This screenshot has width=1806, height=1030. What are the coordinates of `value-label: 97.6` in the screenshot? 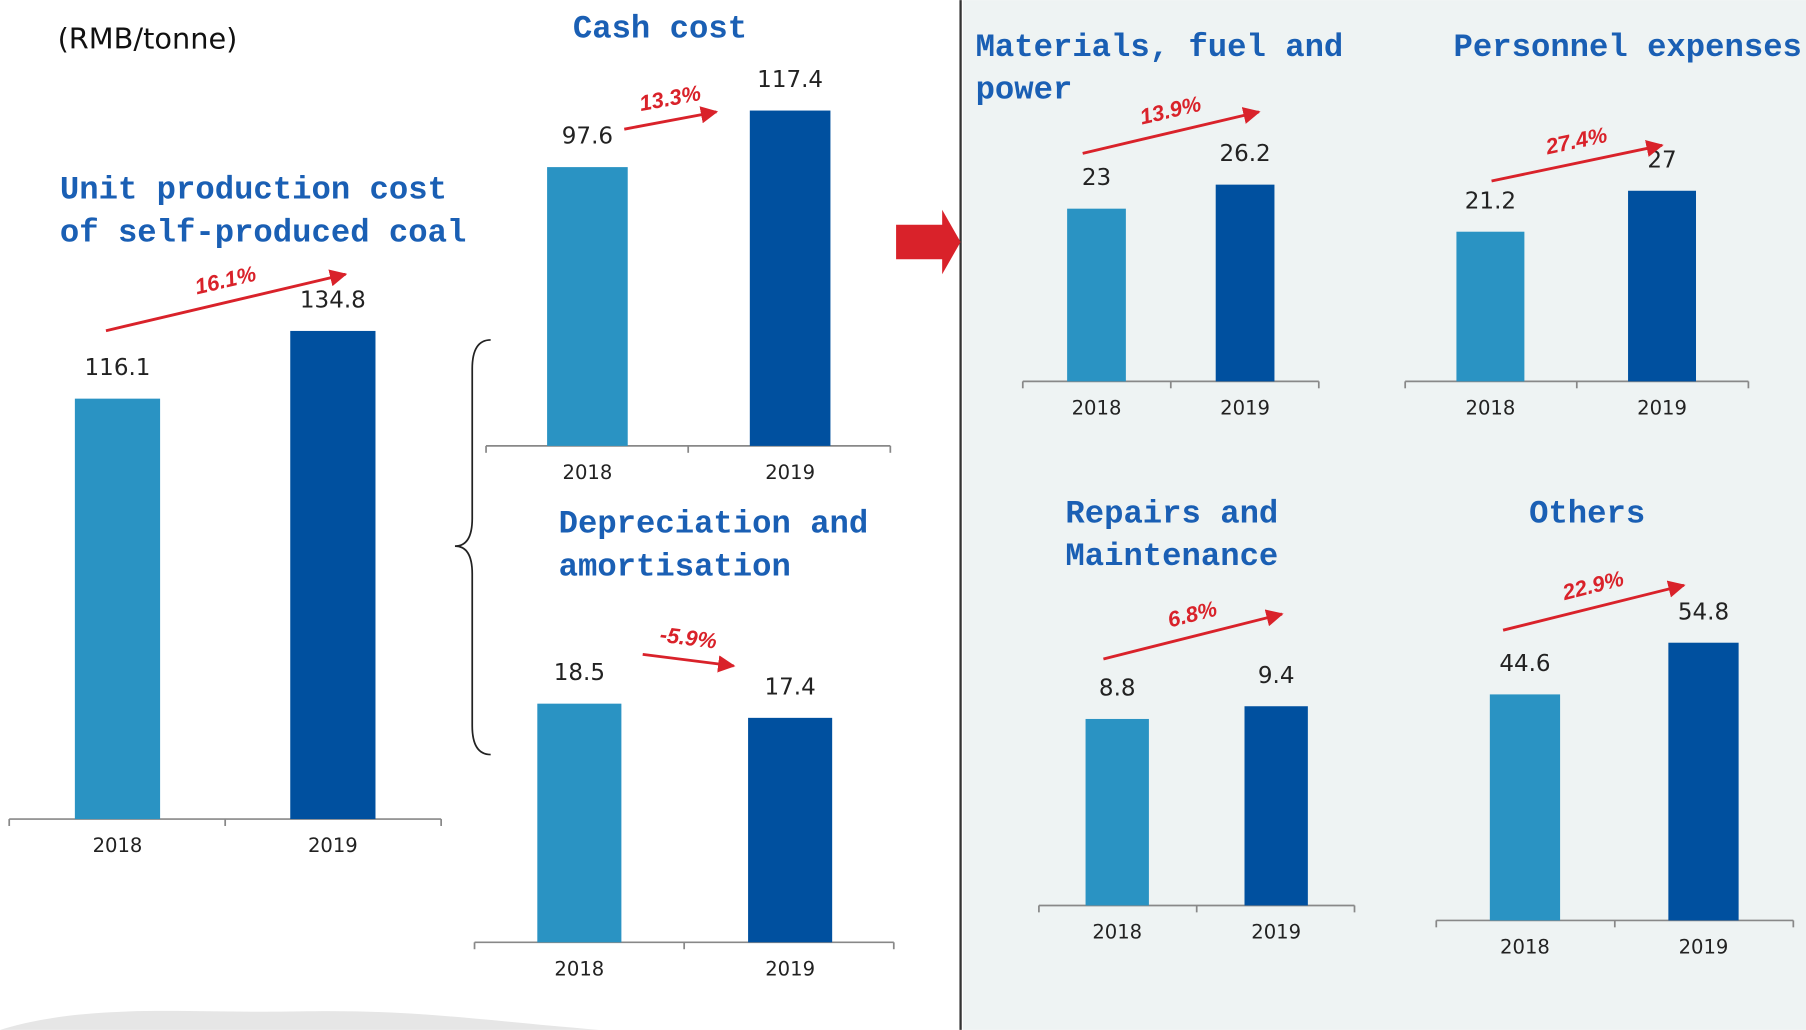 It's located at (587, 137).